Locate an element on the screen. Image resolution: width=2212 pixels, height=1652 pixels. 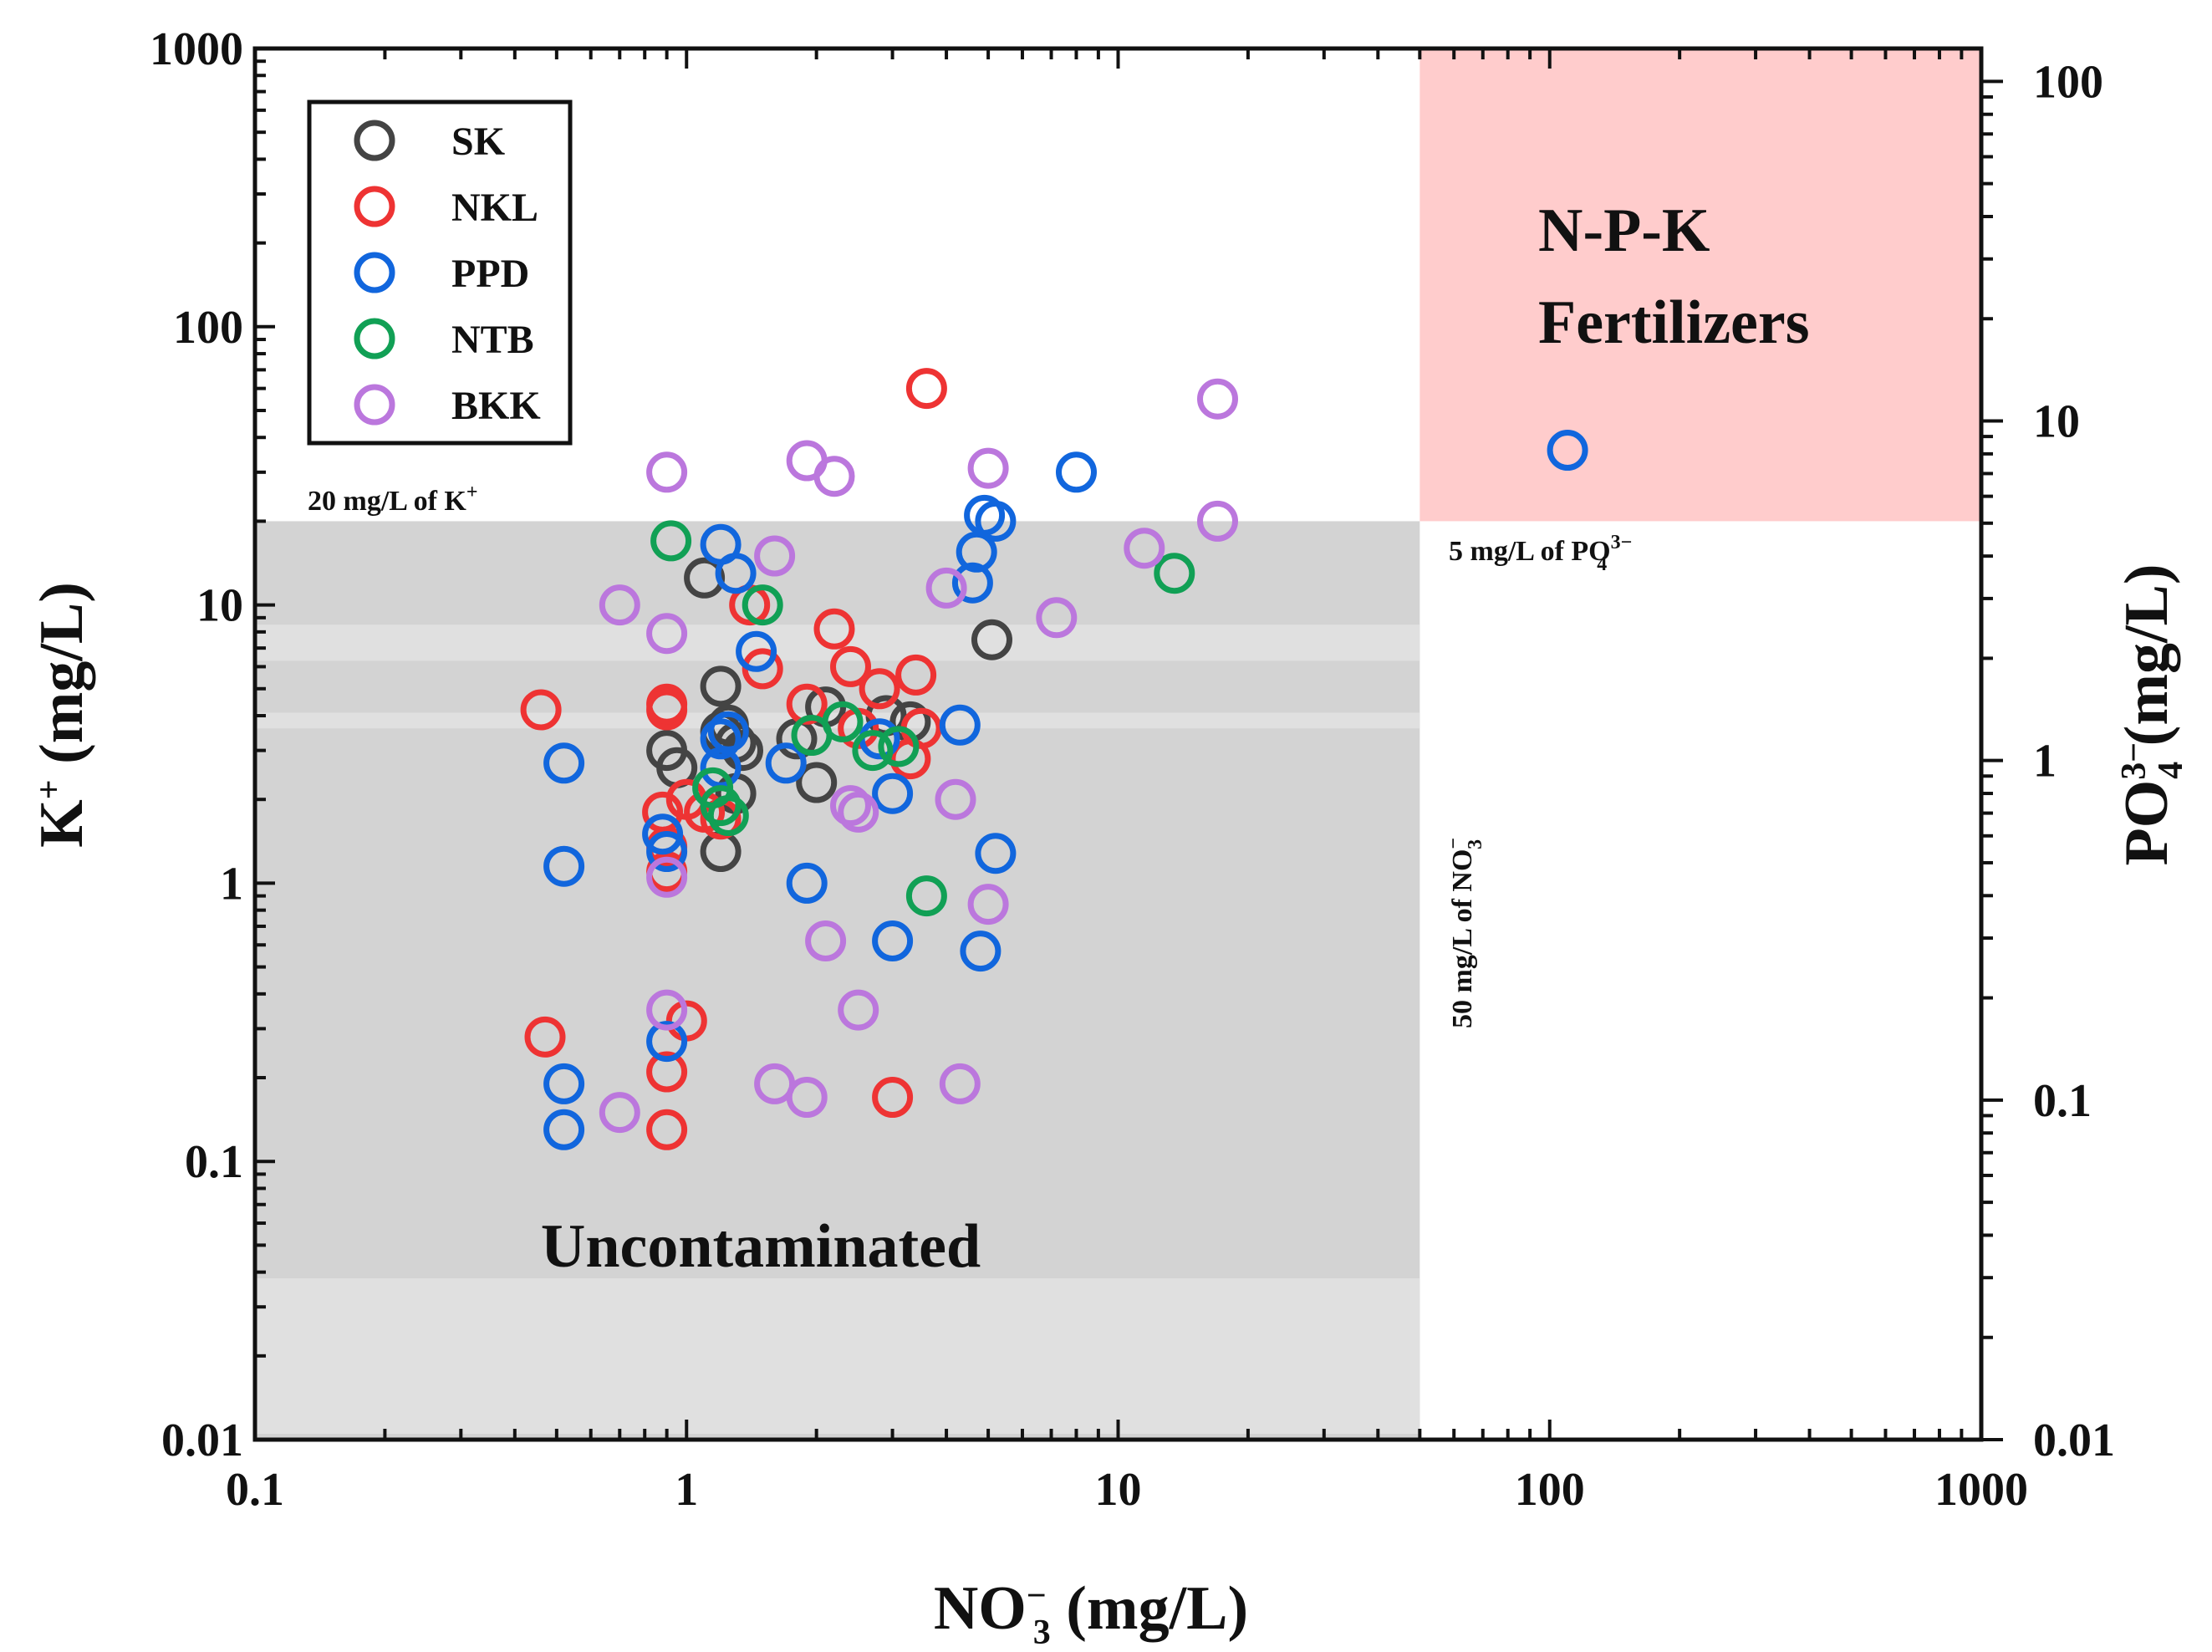
legend-label-ppd: PPD is located at coordinates (490, 274).